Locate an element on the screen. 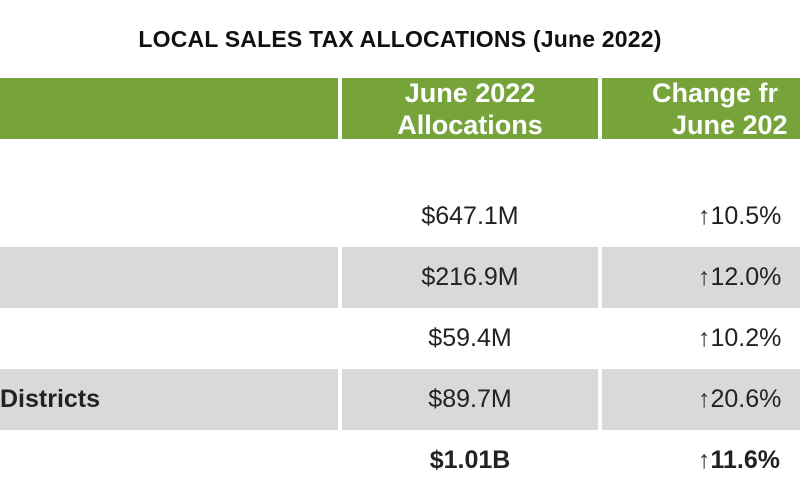 The width and height of the screenshot is (800, 500). allocation-cell: $1.01B is located at coordinates (470, 460).